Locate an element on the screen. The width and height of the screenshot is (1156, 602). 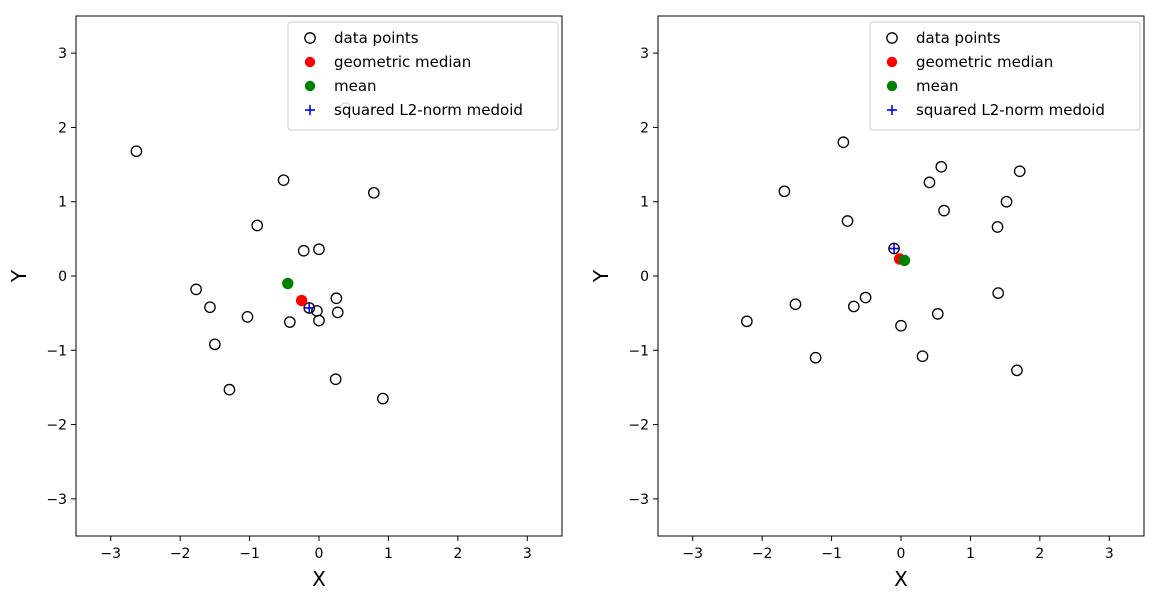
x-axis-label: X is located at coordinates (901, 579).